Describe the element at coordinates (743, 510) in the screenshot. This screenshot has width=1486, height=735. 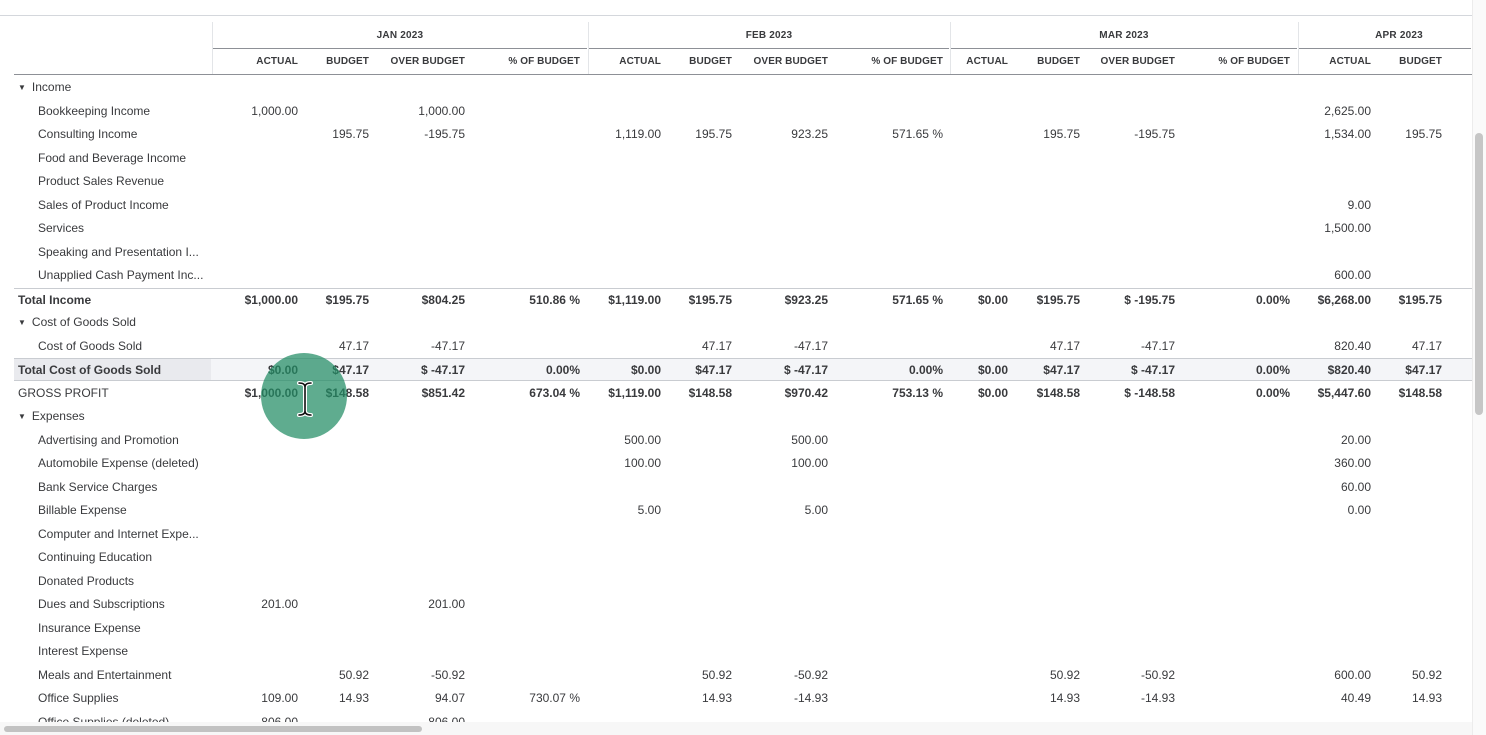
I see `table-row: Billable Expense 5.00 5.00 0.00` at that location.